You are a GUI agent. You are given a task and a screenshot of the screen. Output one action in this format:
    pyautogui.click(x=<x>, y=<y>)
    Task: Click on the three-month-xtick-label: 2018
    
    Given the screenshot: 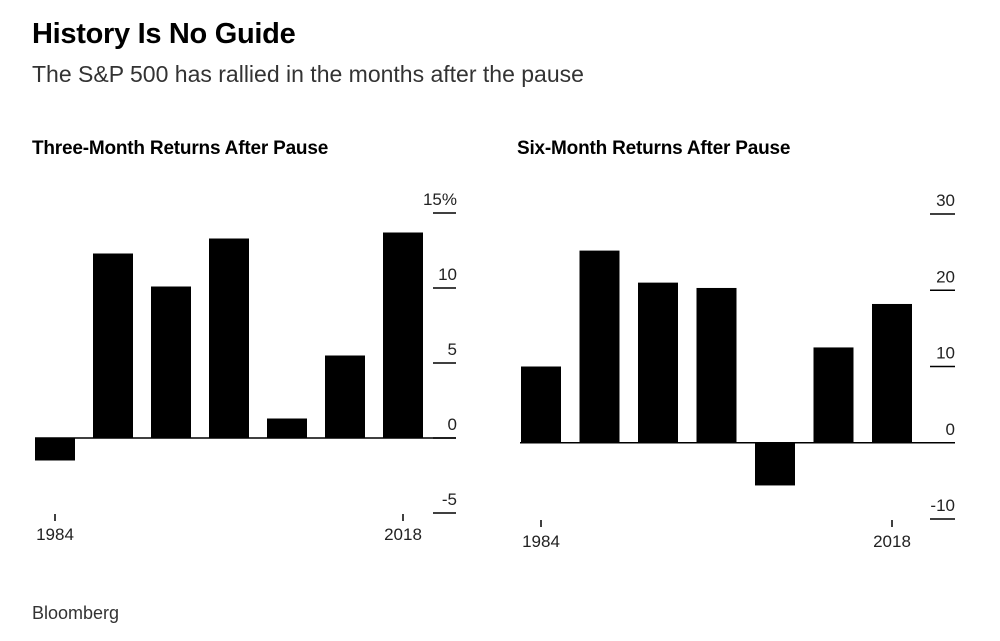 What is the action you would take?
    pyautogui.click(x=403, y=534)
    